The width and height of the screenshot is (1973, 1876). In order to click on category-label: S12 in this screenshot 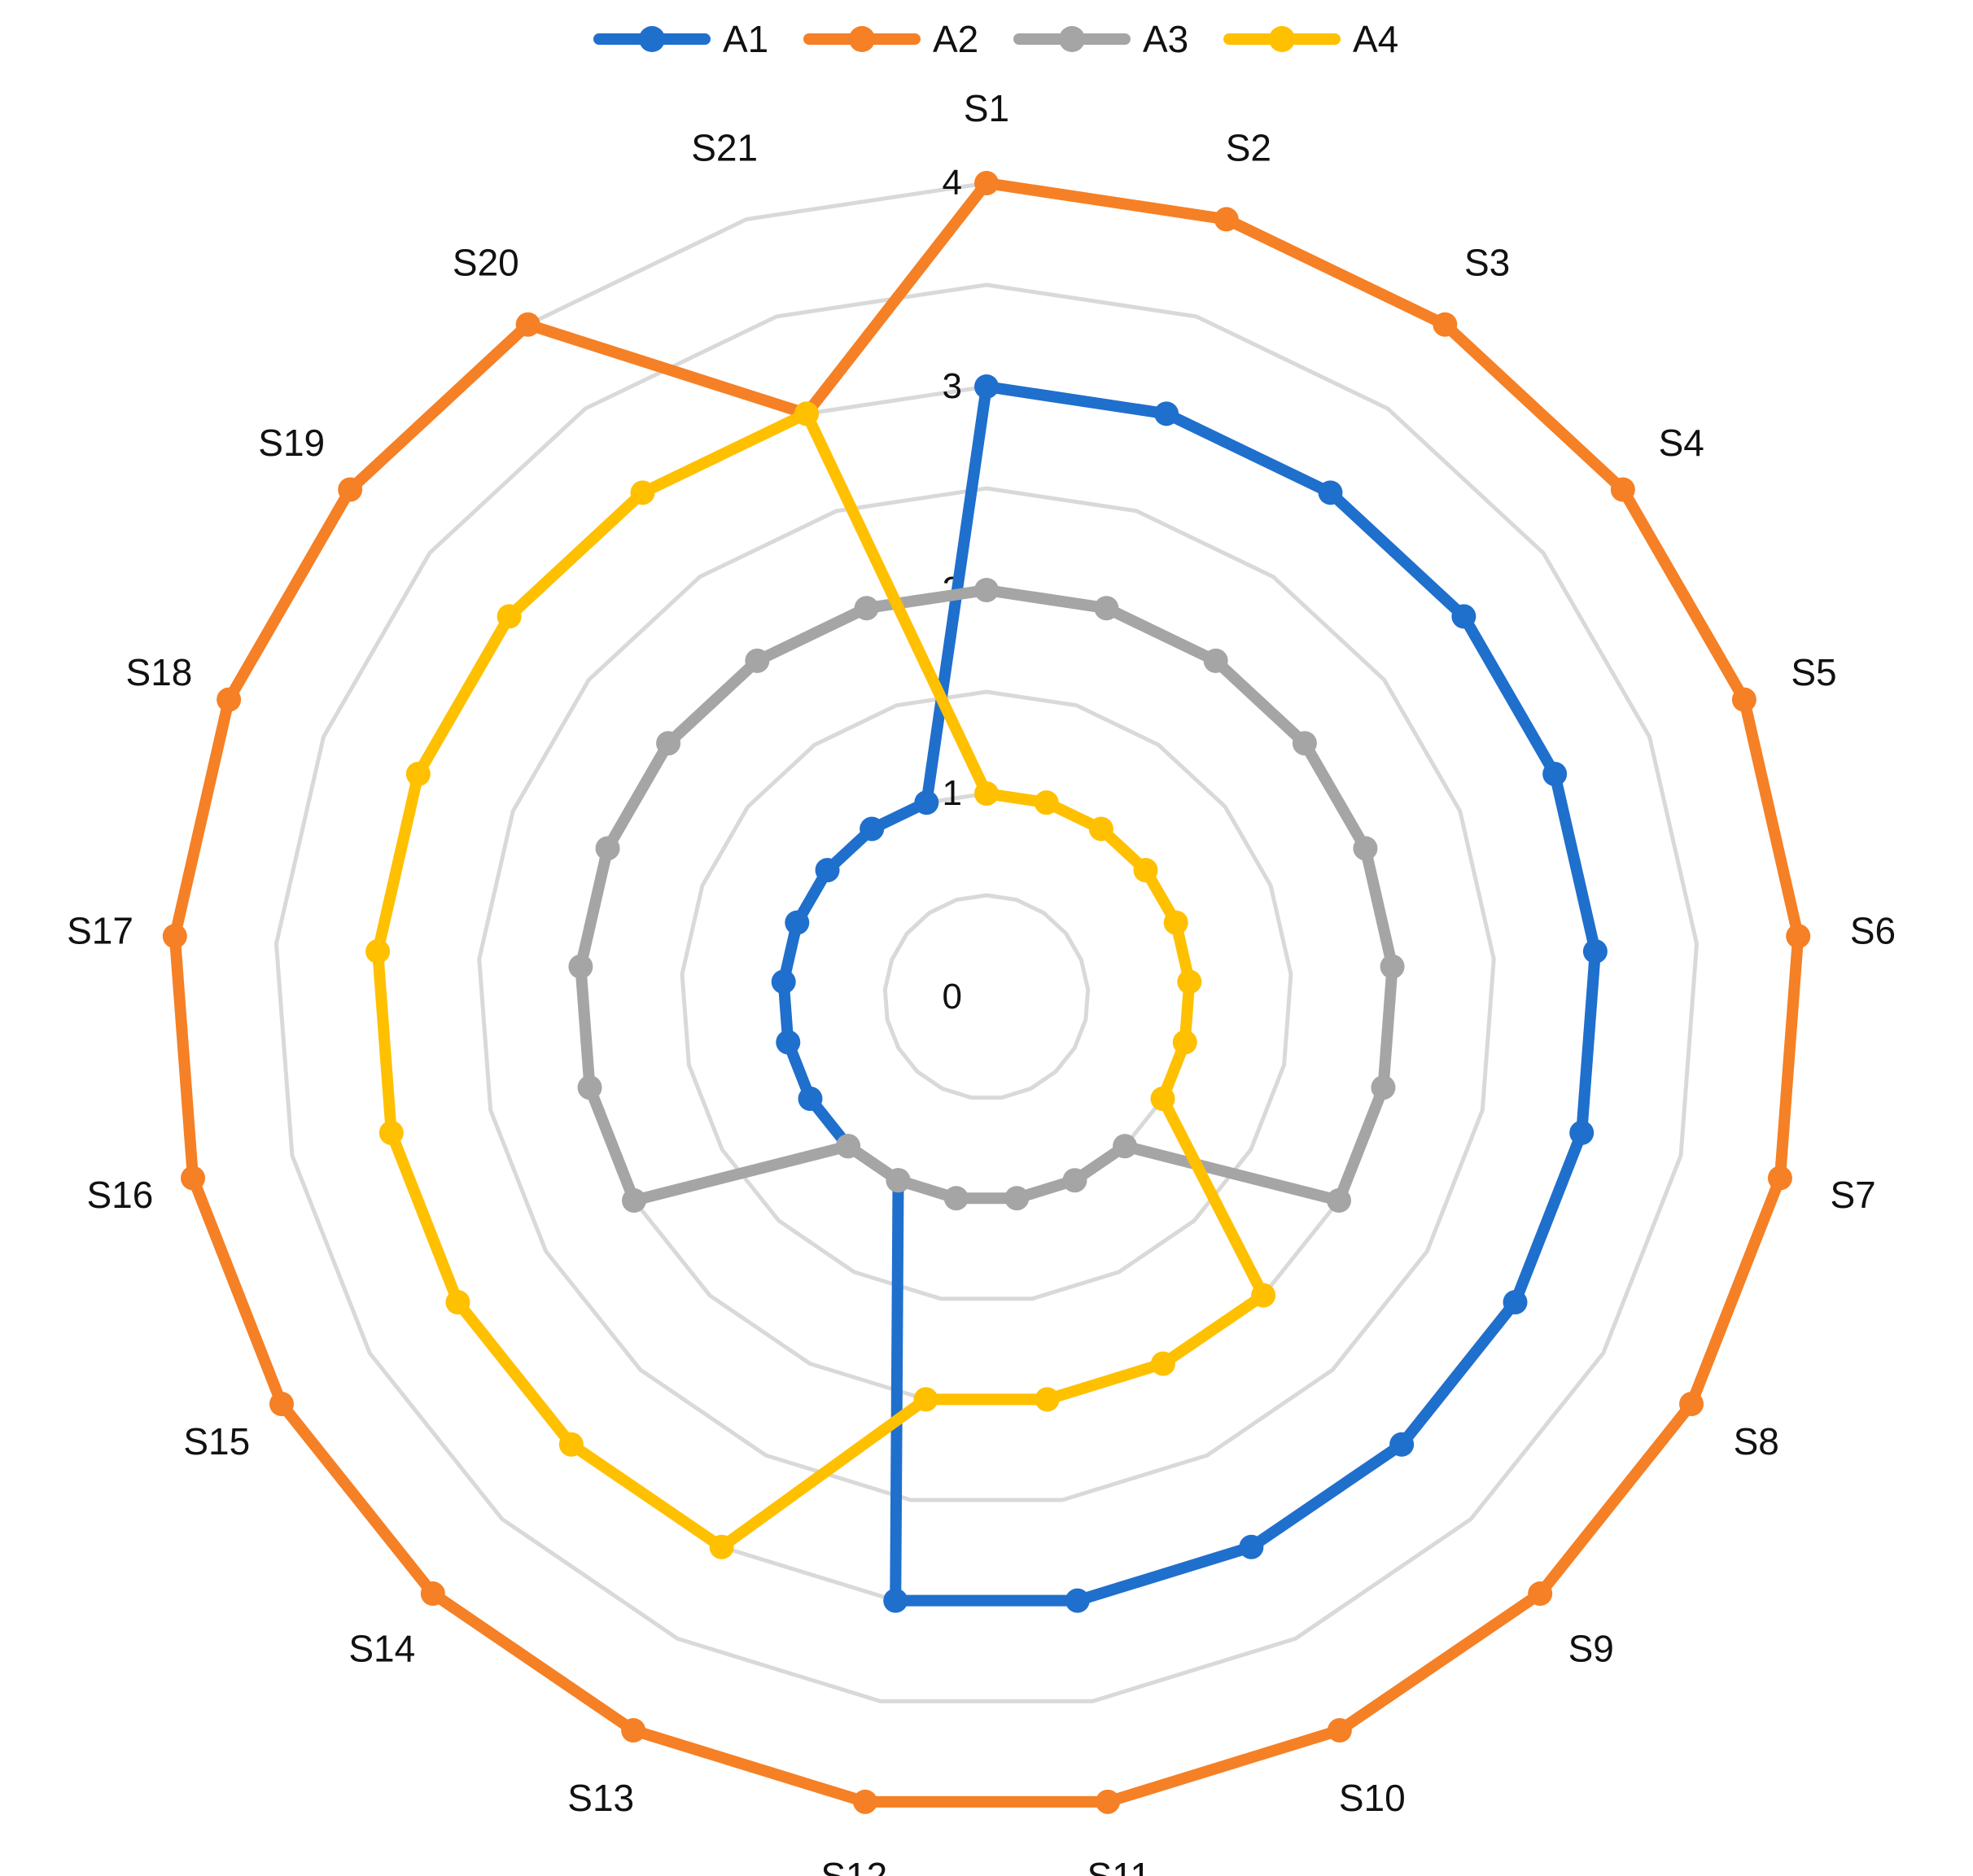, I will do `click(853, 1865)`.